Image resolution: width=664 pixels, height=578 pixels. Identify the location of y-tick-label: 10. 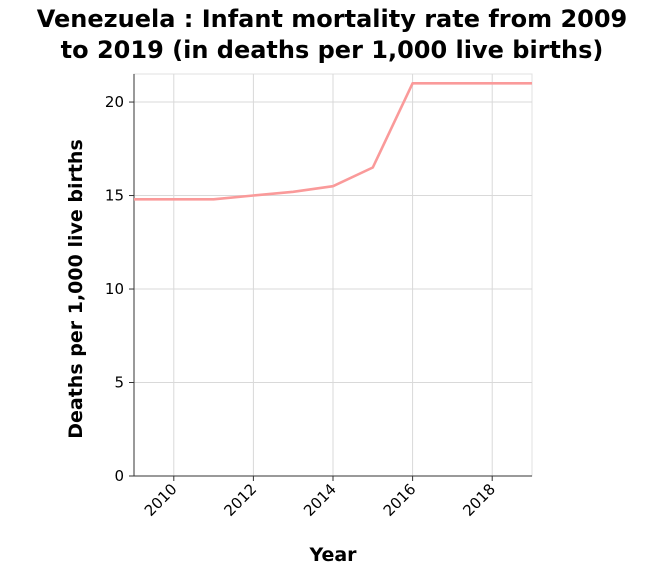
(114, 289).